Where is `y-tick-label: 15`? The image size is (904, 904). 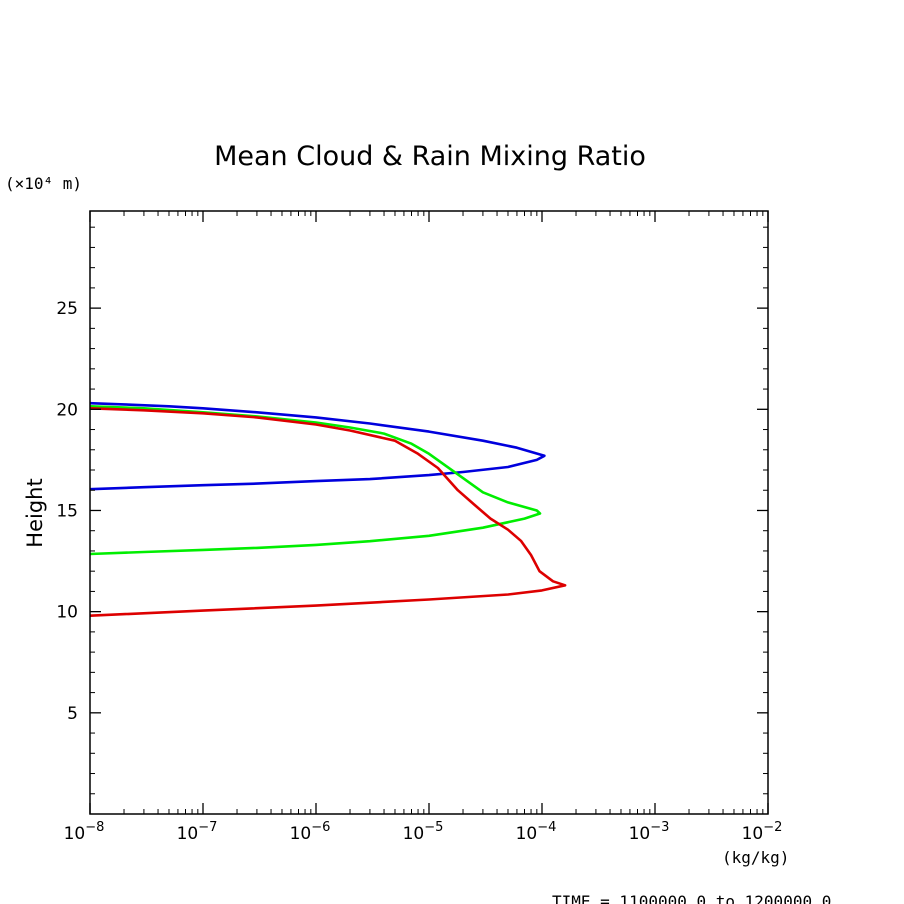
y-tick-label: 15 is located at coordinates (67, 511).